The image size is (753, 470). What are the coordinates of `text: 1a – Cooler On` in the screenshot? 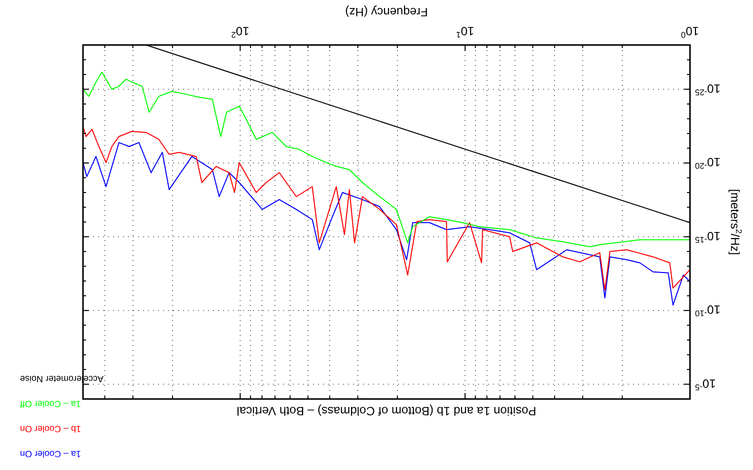 It's located at (51, 454).